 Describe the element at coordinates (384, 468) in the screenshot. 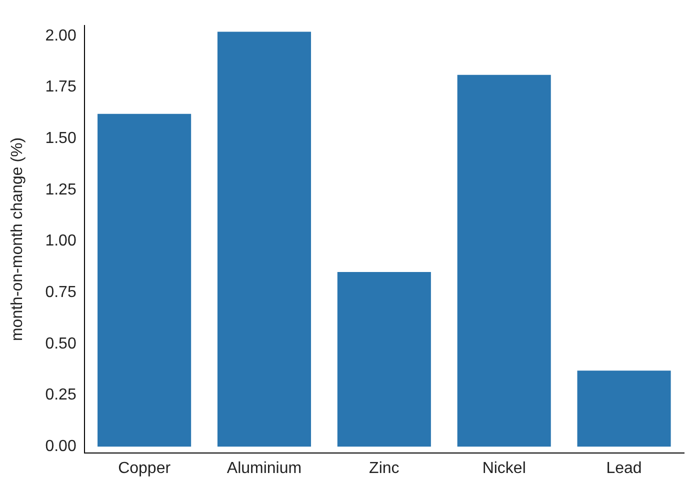

I see `x-tick-label: Zinc` at that location.